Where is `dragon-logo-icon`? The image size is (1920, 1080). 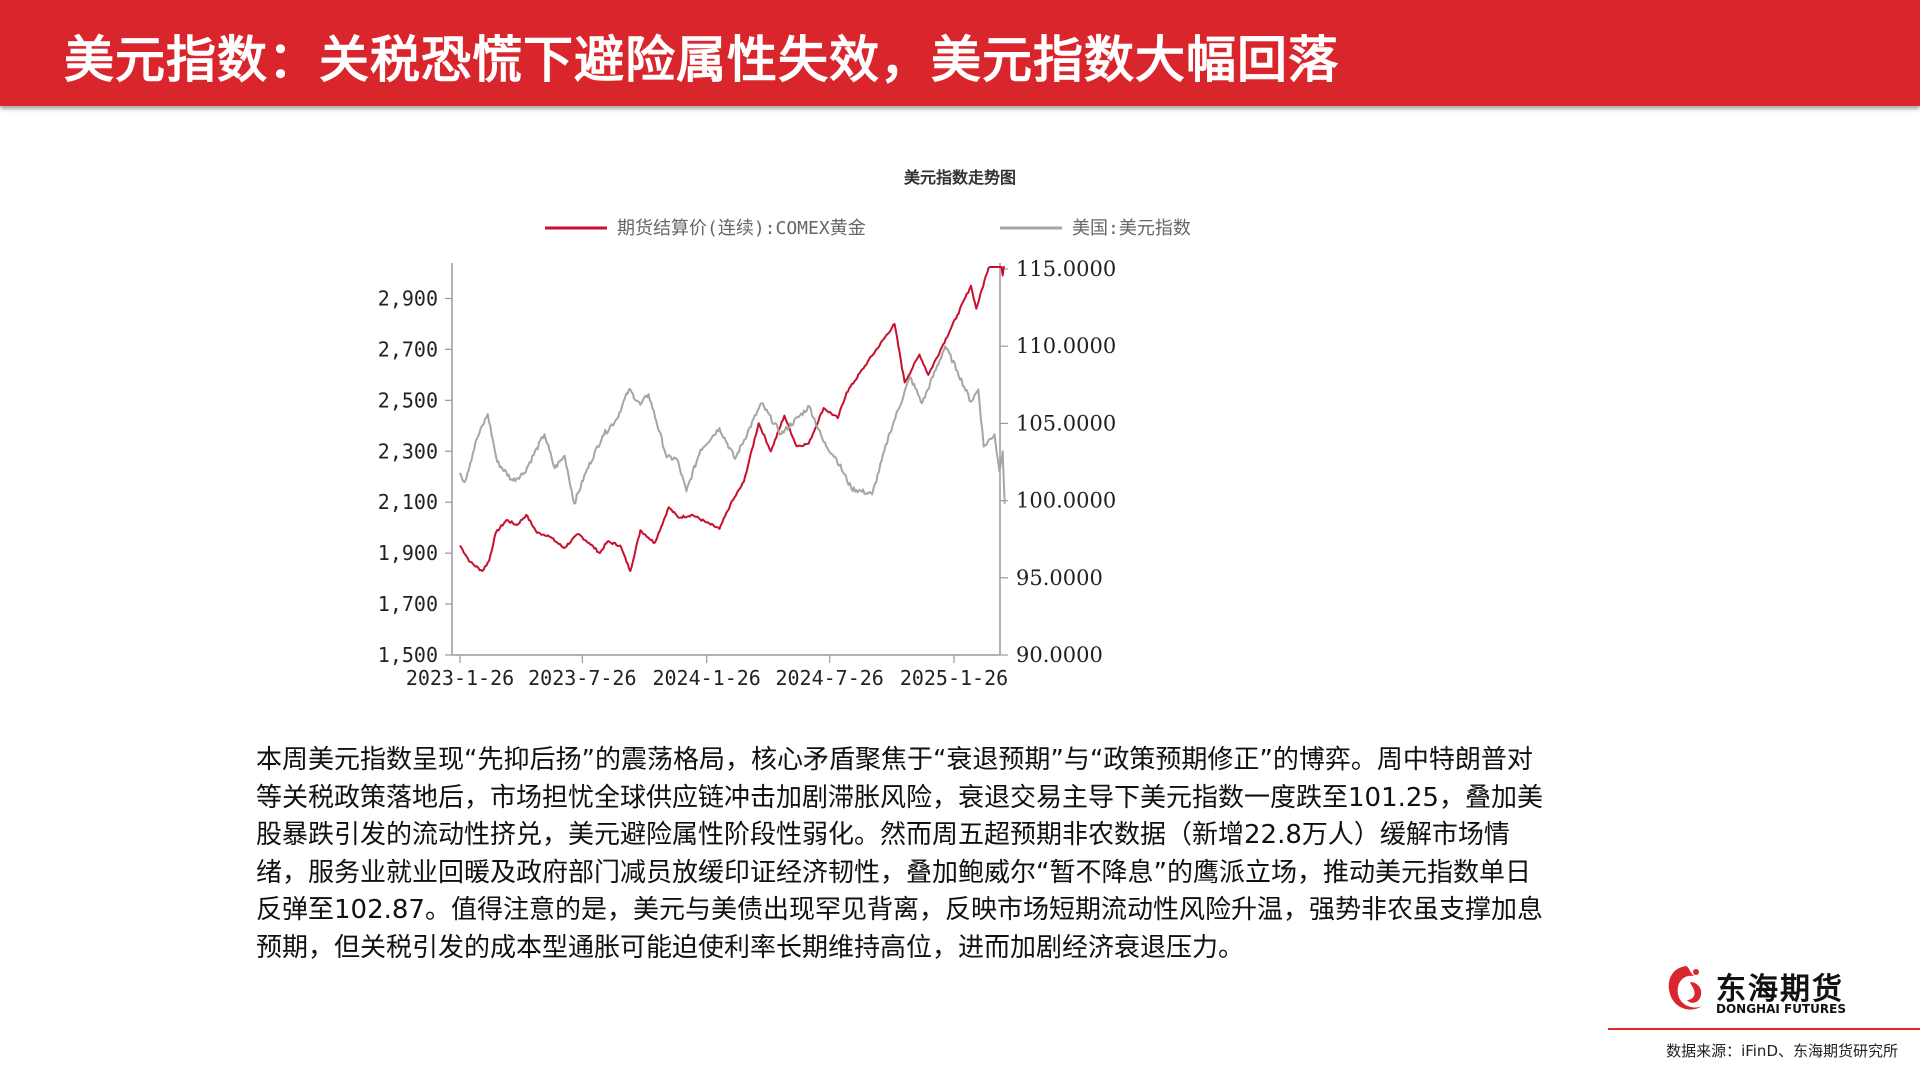
dragon-logo-icon is located at coordinates (1685, 988).